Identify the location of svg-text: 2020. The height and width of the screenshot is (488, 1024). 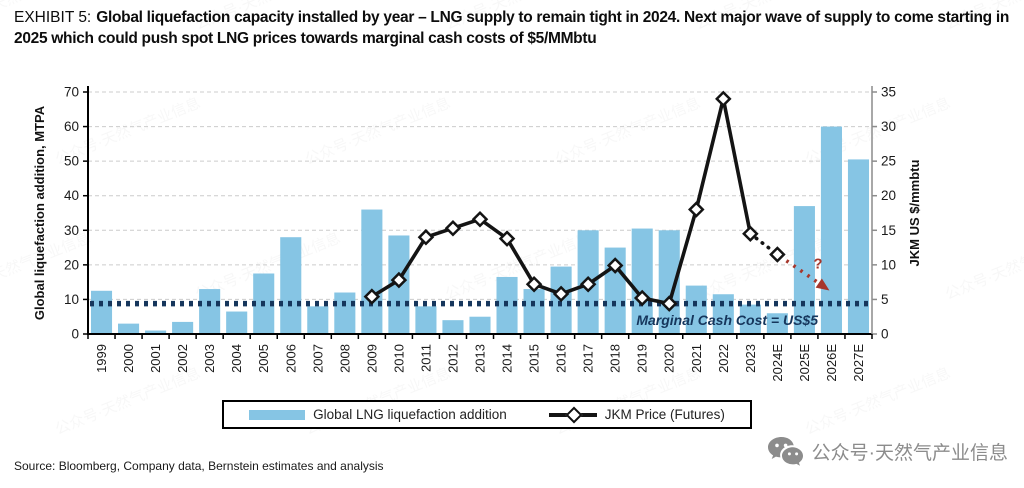
(669, 358).